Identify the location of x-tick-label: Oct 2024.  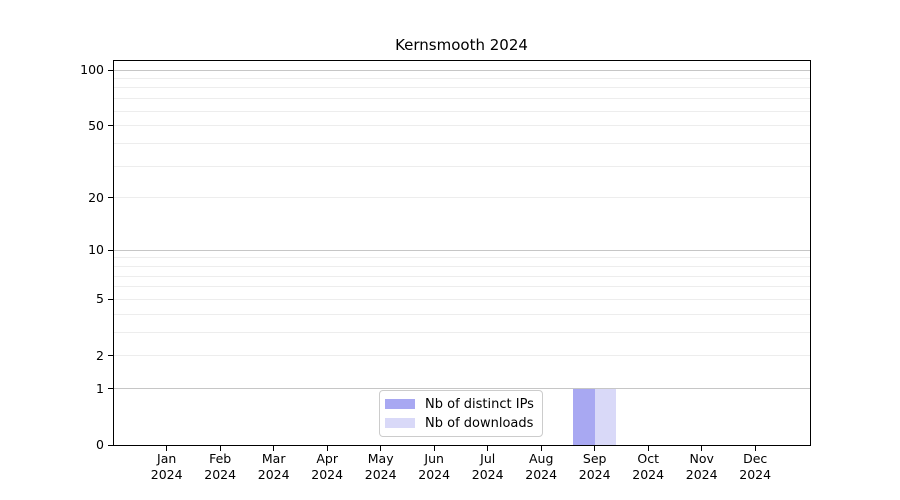
(648, 466).